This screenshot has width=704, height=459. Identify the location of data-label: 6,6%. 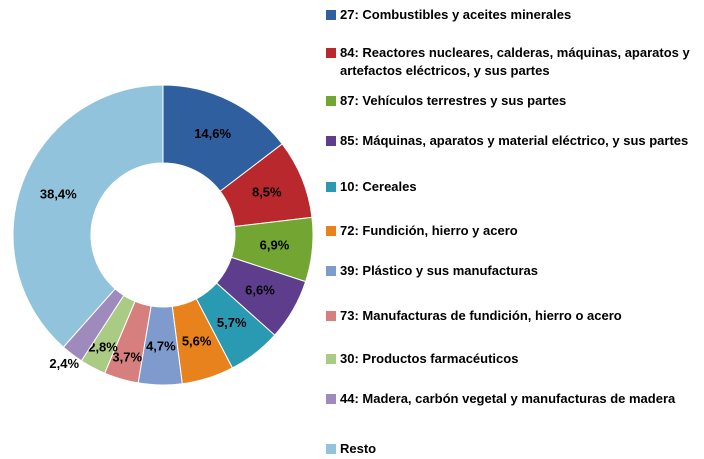
(260, 289).